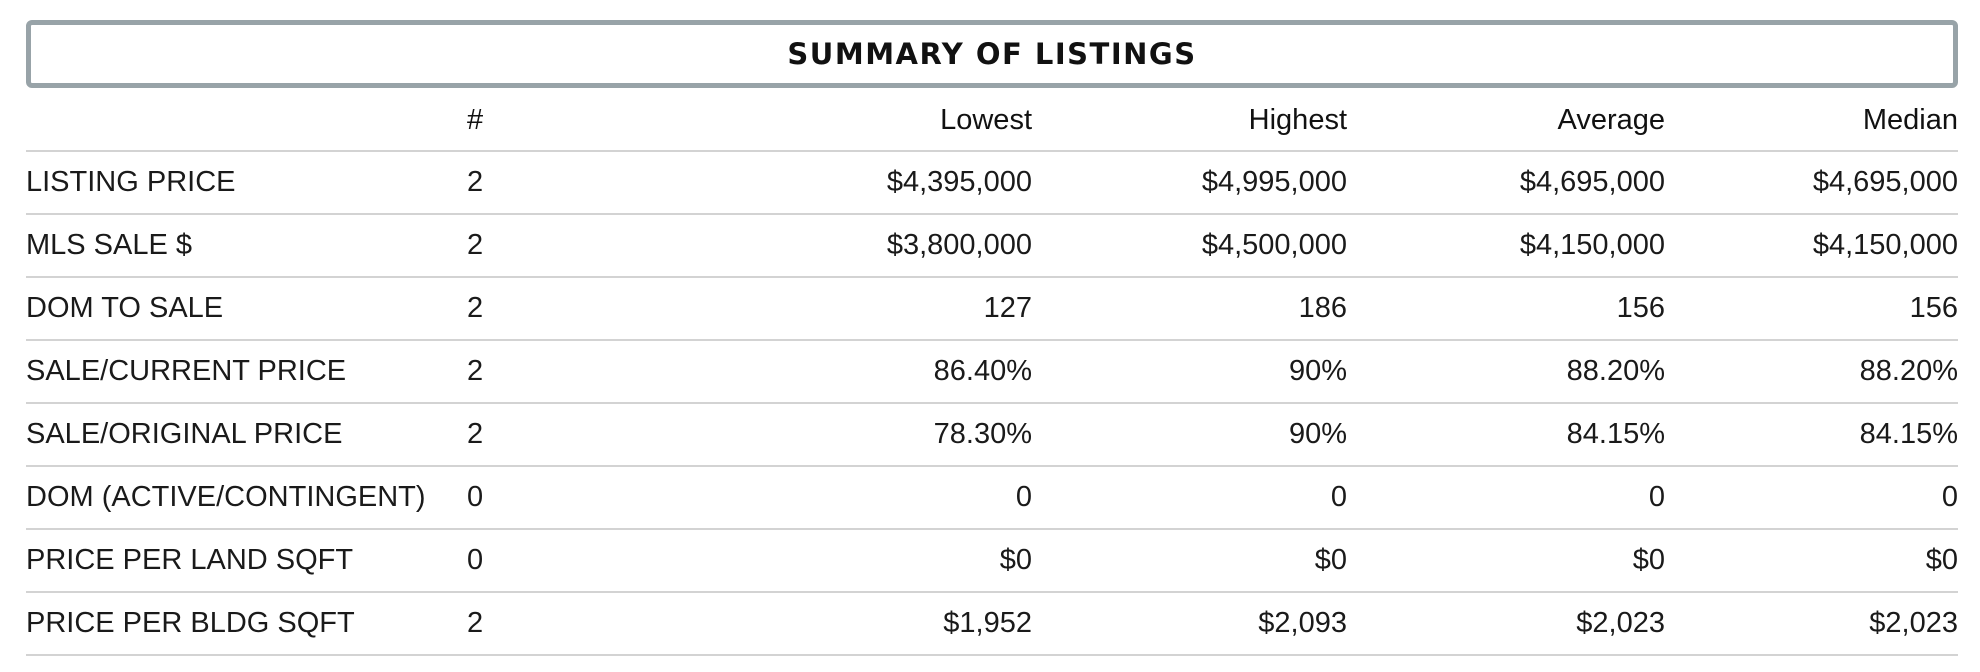 The height and width of the screenshot is (672, 1980). Describe the element at coordinates (246, 309) in the screenshot. I see `row-label: DOM TO SALE` at that location.